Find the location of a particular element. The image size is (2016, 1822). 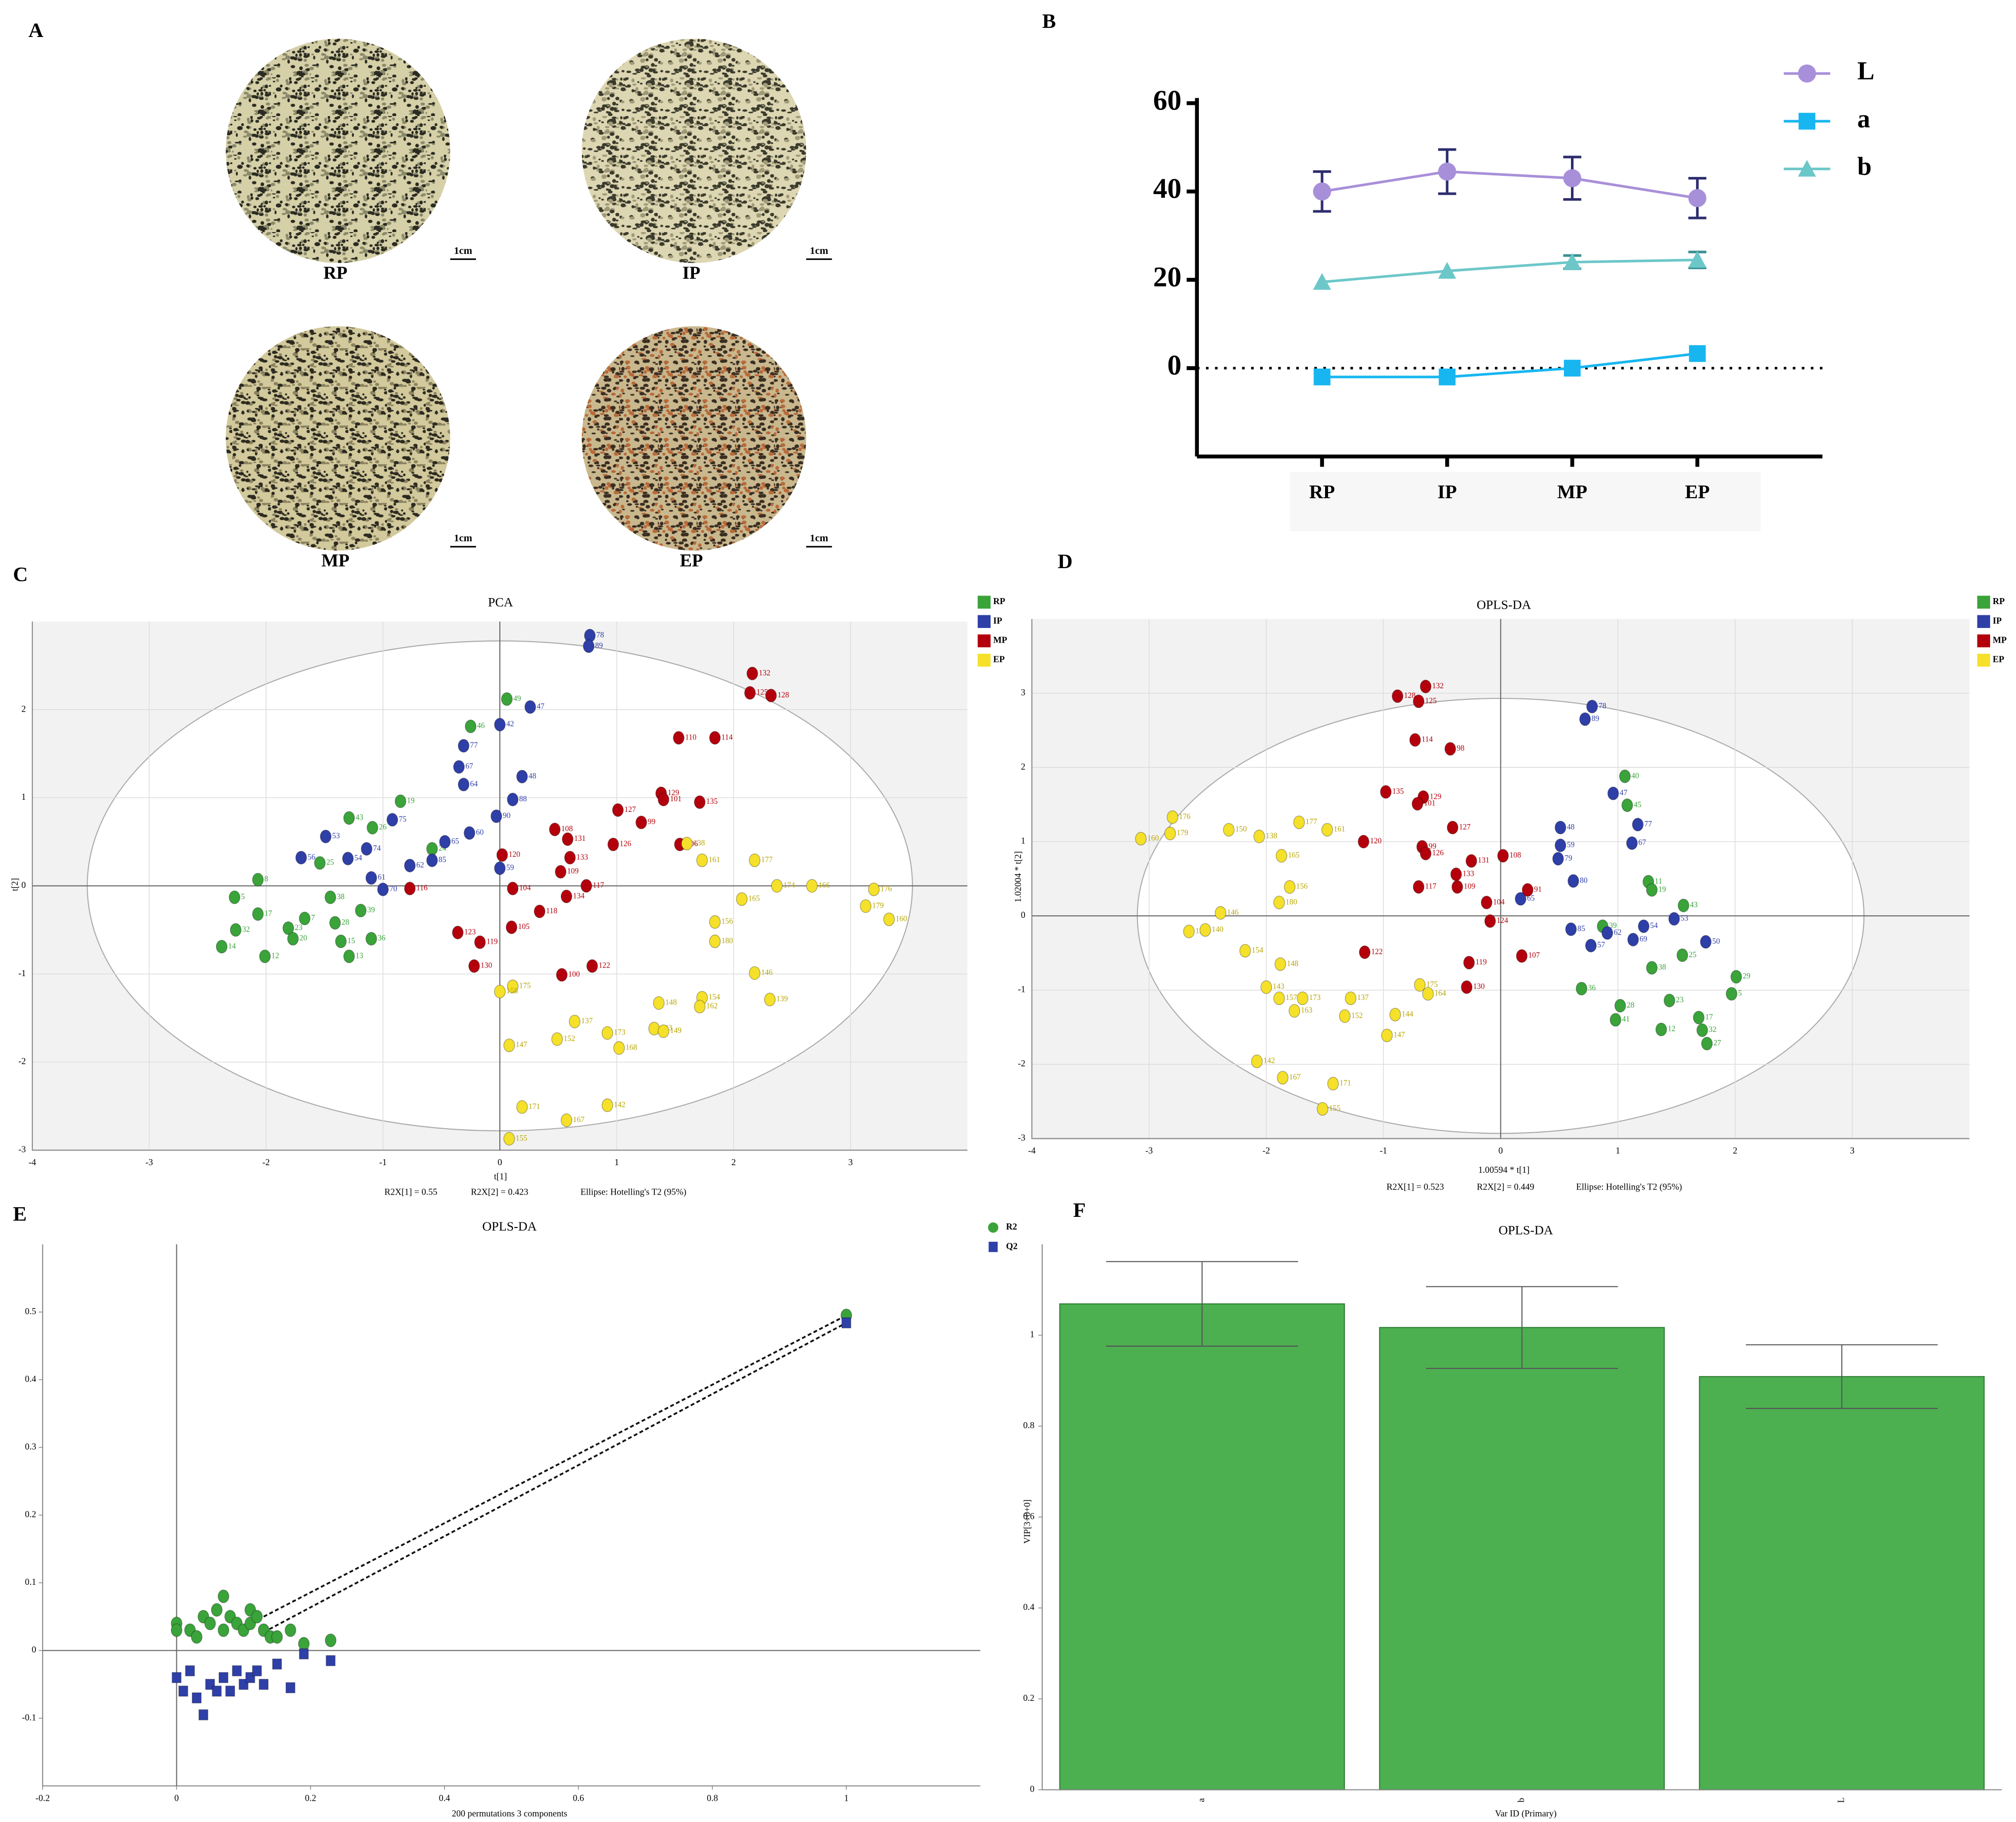

error-bar is located at coordinates (1522, 1327).